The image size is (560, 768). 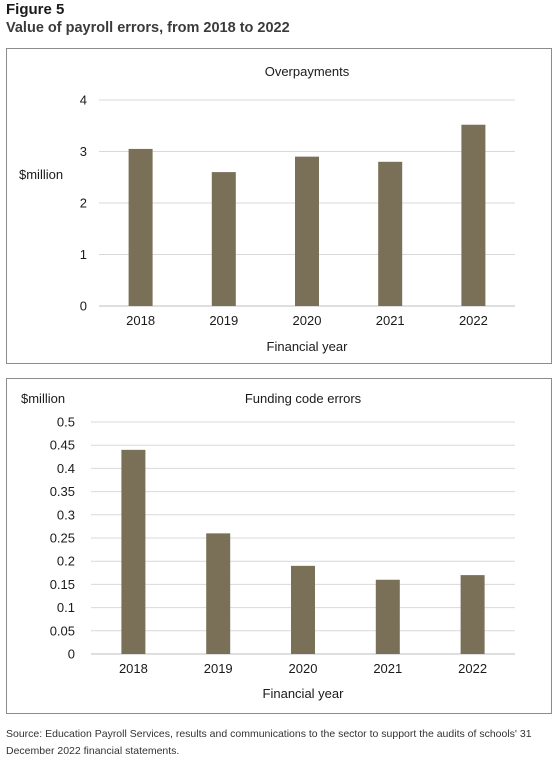 I want to click on funding-code-errors-x-tick-label-2019: 2019, so click(x=218, y=668).